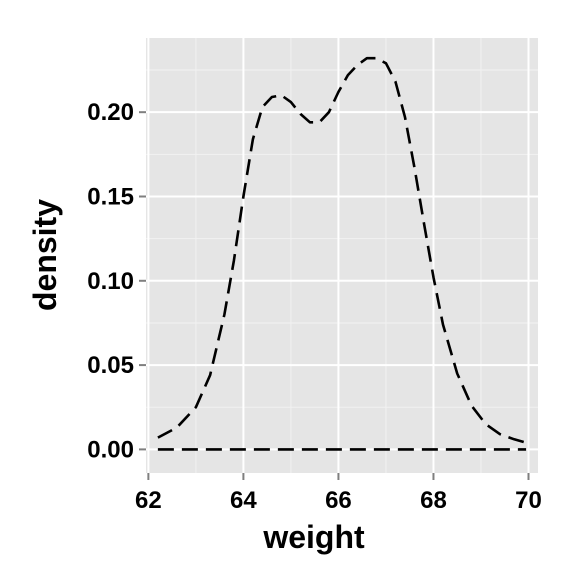  I want to click on x-tick-label: 62, so click(148, 500).